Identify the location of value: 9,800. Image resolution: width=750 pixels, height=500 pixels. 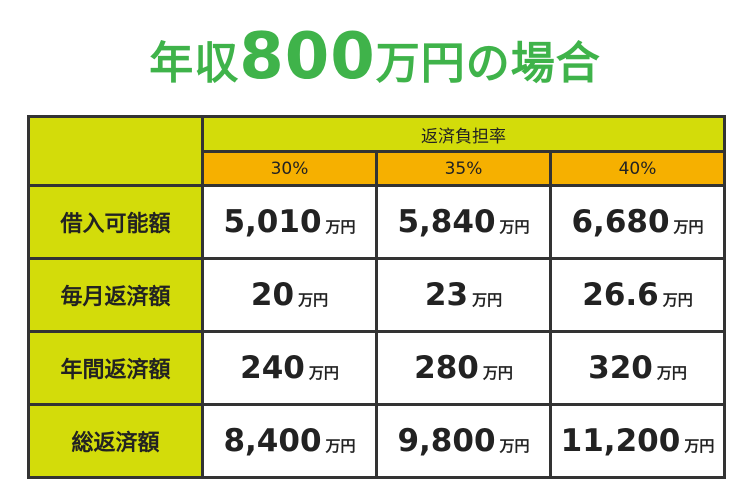
(446, 441).